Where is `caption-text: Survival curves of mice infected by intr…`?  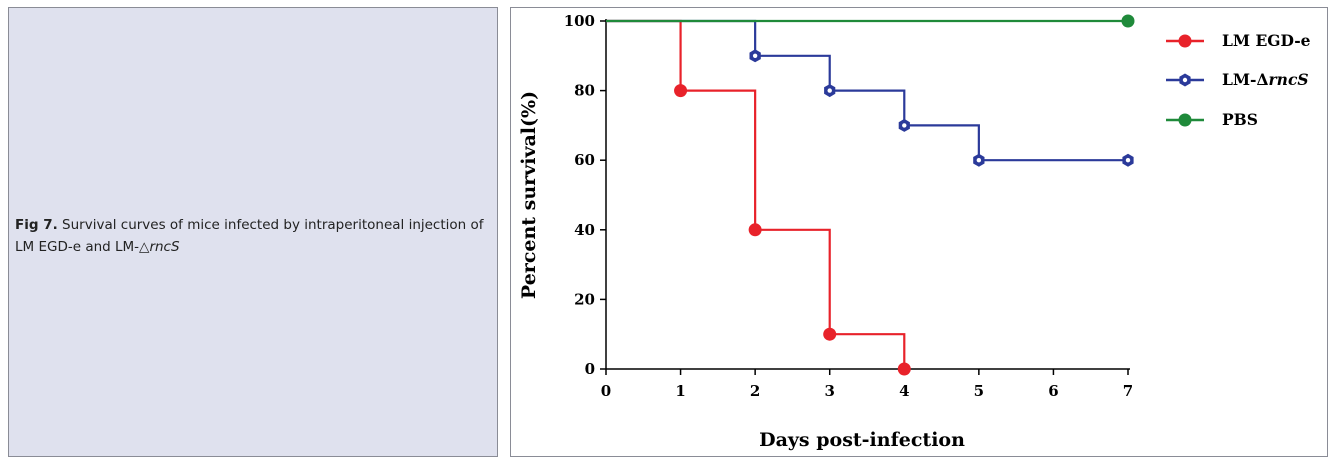 caption-text: Survival curves of mice infected by intr… is located at coordinates (249, 236).